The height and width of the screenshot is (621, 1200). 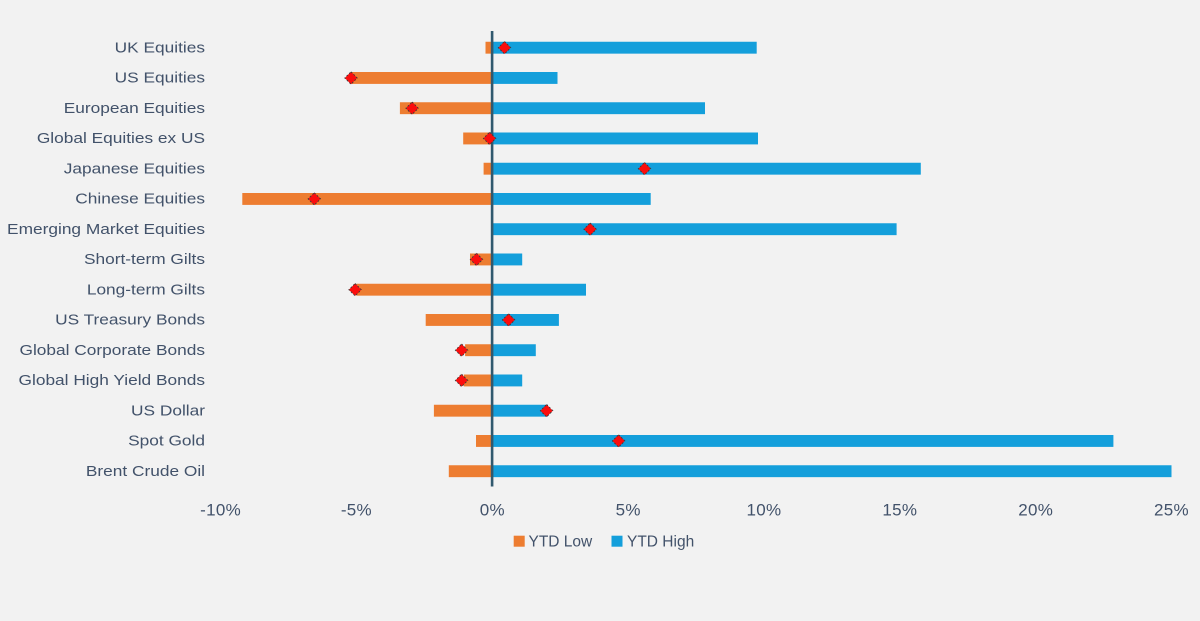 What do you see at coordinates (1035, 510) in the screenshot?
I see `svg-text: 20%` at bounding box center [1035, 510].